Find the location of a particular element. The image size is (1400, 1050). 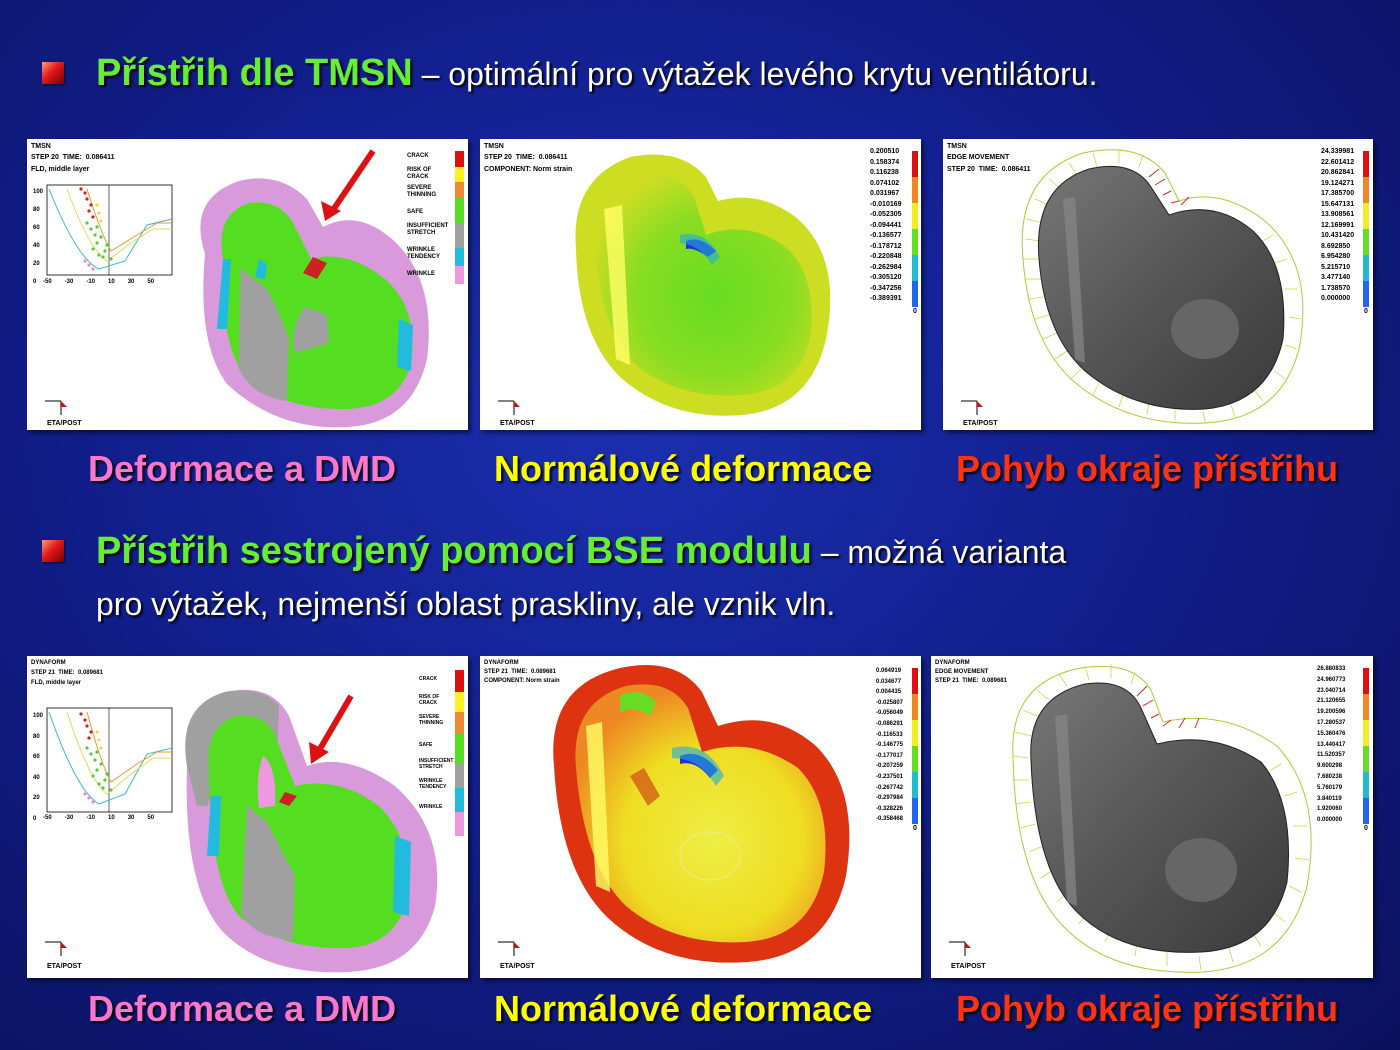

norm-title: DYNAFORM is located at coordinates (501, 663).